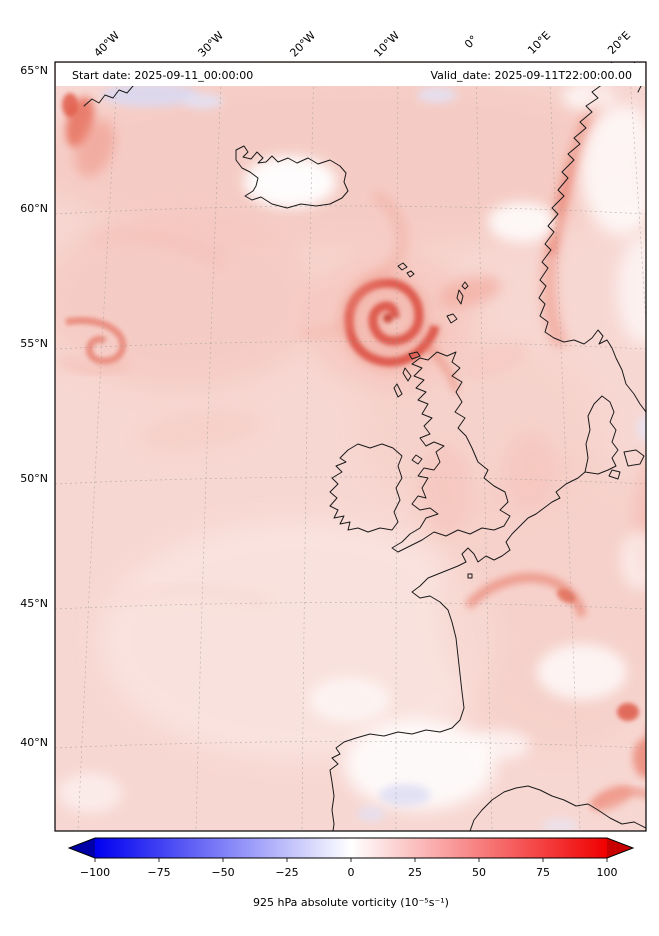 This screenshot has height=936, width=659. What do you see at coordinates (407, 374) in the screenshot?
I see `coast-hebrides` at bounding box center [407, 374].